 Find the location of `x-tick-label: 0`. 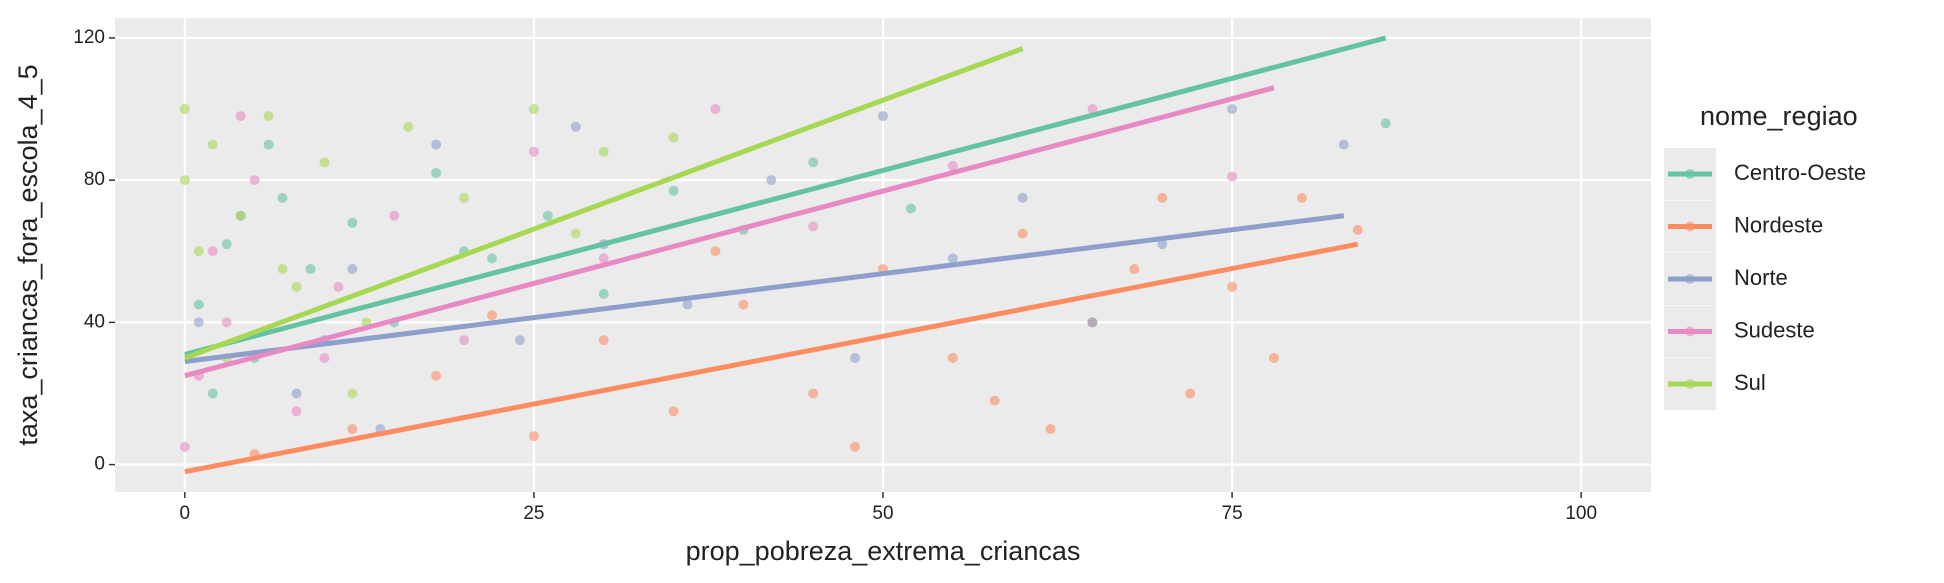

x-tick-label: 0 is located at coordinates (185, 513).